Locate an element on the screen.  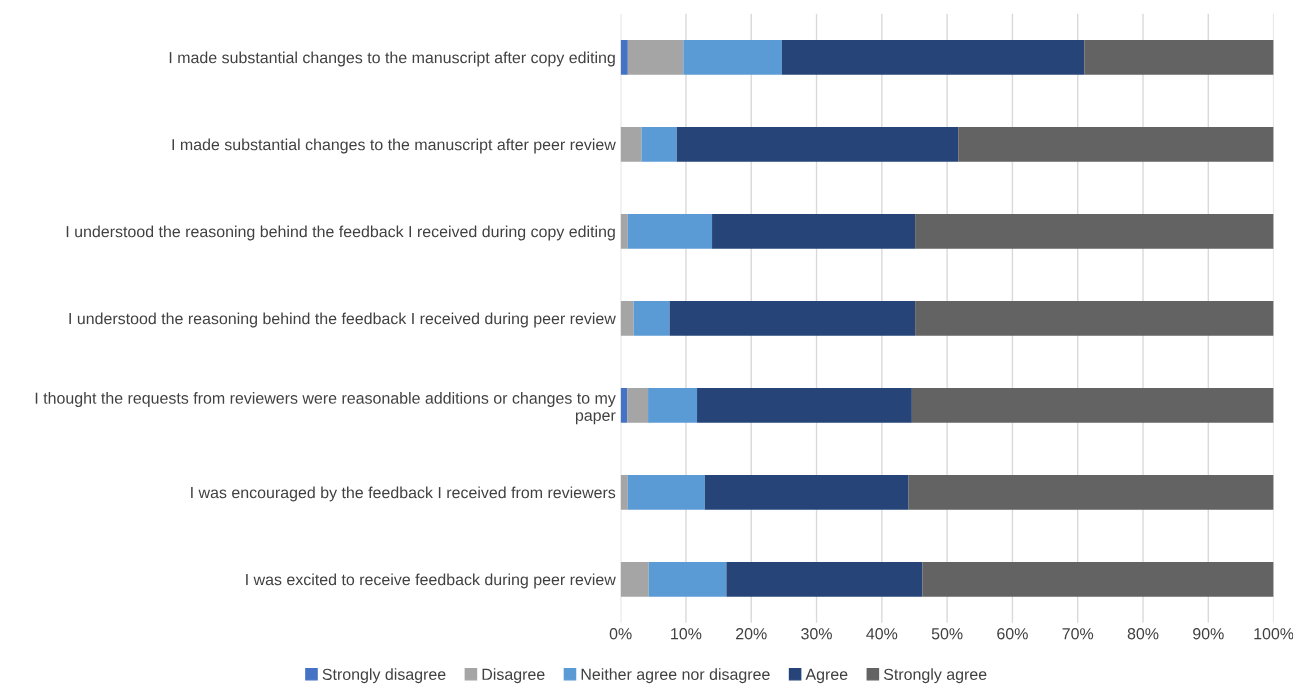
x-tick-label: 60% is located at coordinates (1012, 634).